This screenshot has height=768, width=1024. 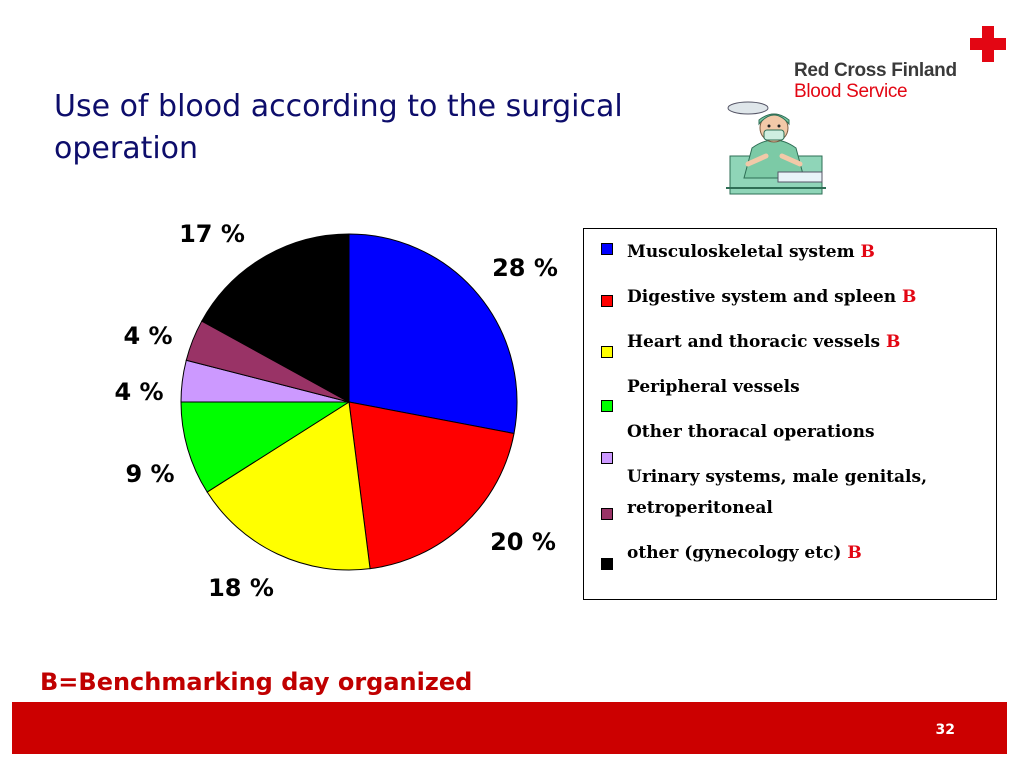 I want to click on legend-item-3: Heart and thoracic vessels B, so click(x=807, y=342).